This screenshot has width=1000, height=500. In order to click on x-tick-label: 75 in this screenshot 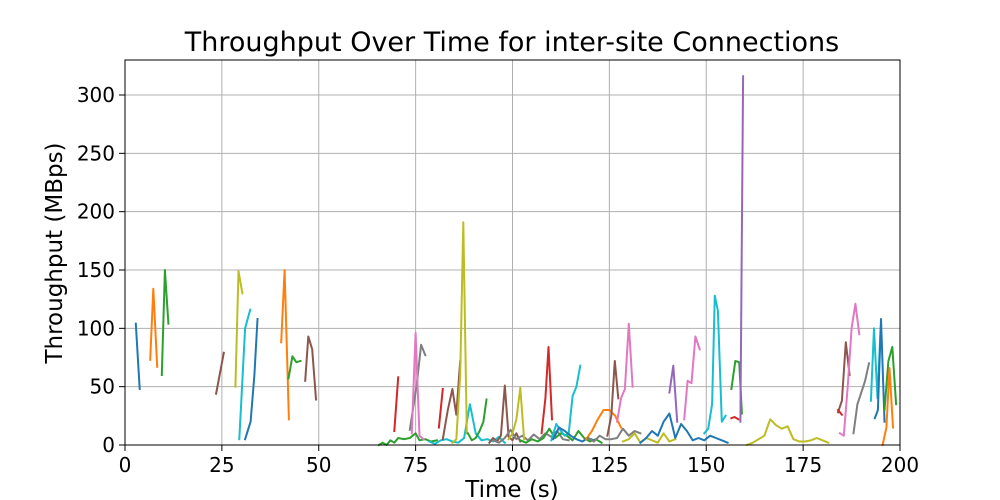, I will do `click(415, 465)`.